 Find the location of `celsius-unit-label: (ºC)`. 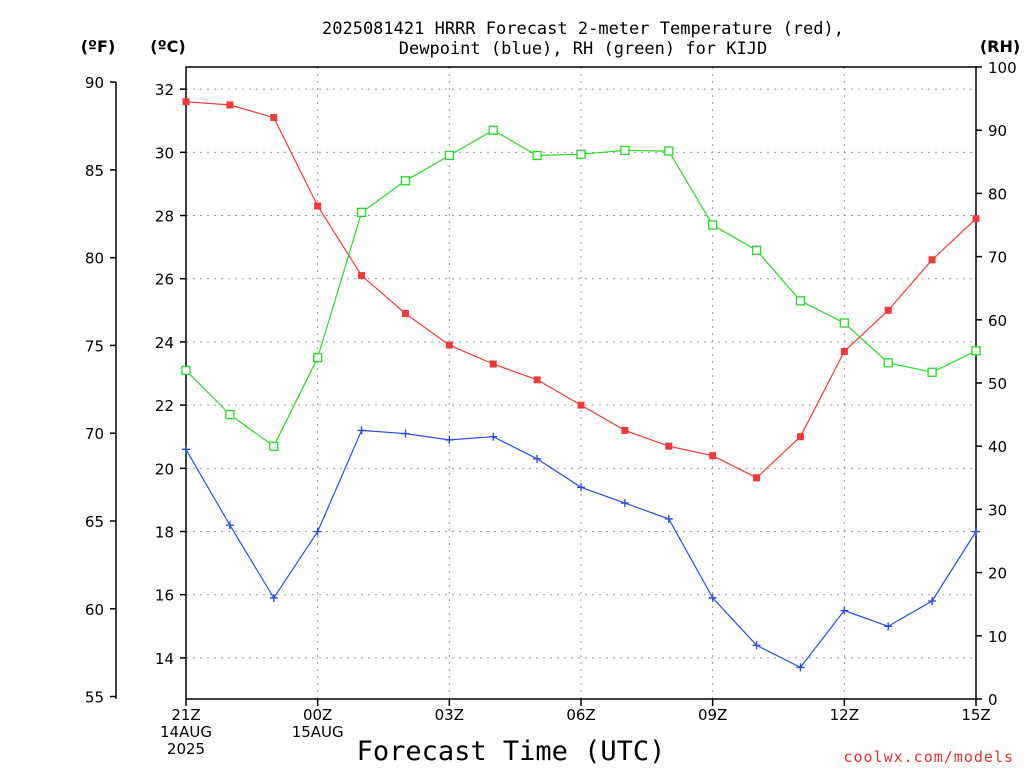

celsius-unit-label: (ºC) is located at coordinates (167, 46).